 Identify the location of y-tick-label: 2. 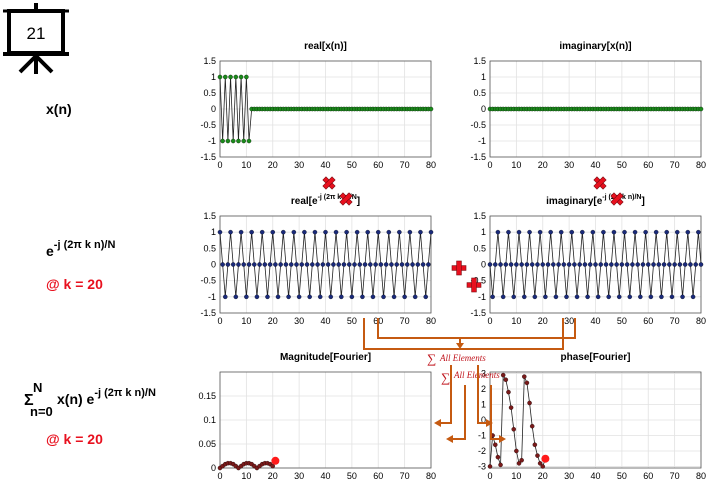
(483, 389).